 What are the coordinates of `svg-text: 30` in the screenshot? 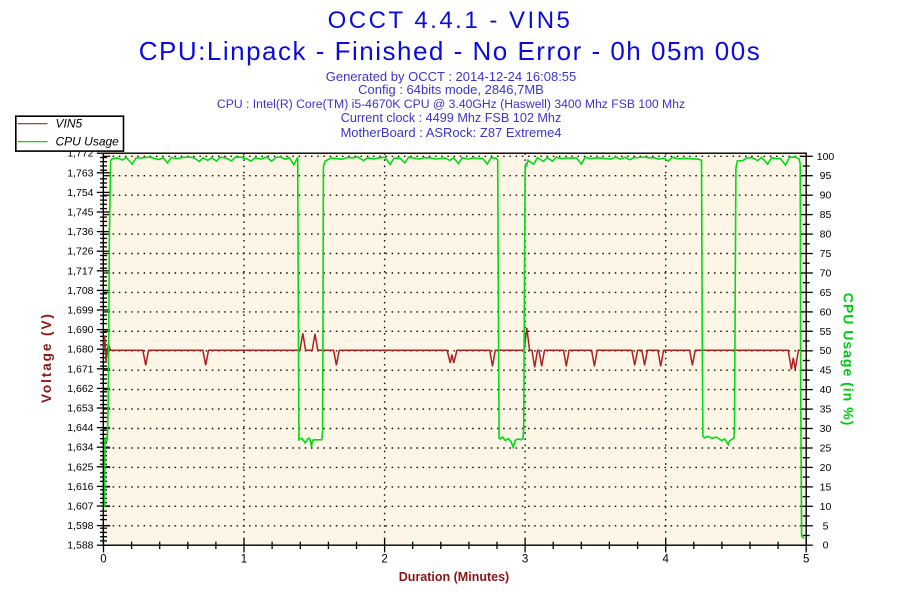 It's located at (826, 429).